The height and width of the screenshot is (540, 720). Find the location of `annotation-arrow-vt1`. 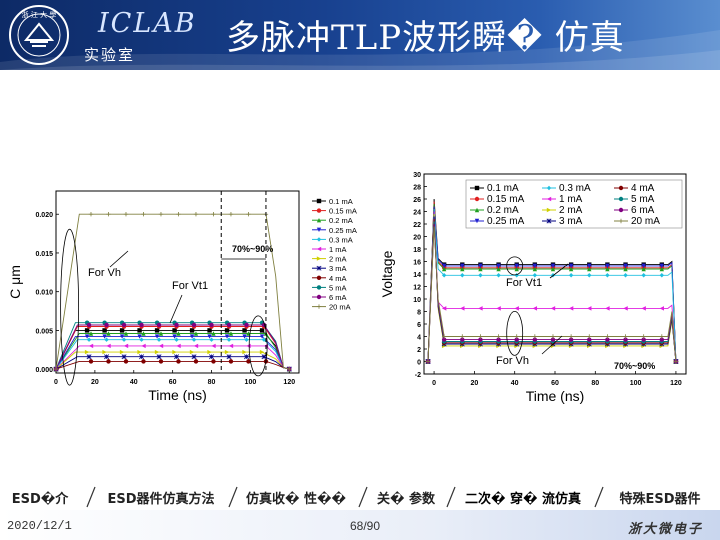

annotation-arrow-vt1 is located at coordinates (559, 271).